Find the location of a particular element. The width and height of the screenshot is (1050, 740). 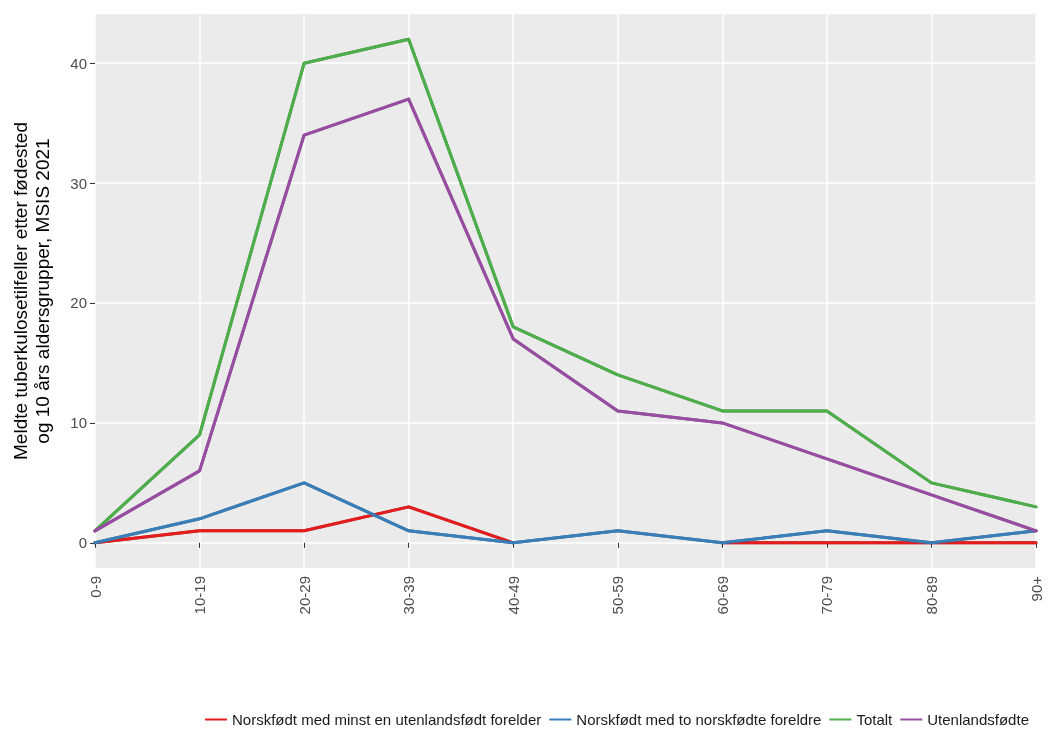

x-tick-label: 90+ is located at coordinates (1036, 588).